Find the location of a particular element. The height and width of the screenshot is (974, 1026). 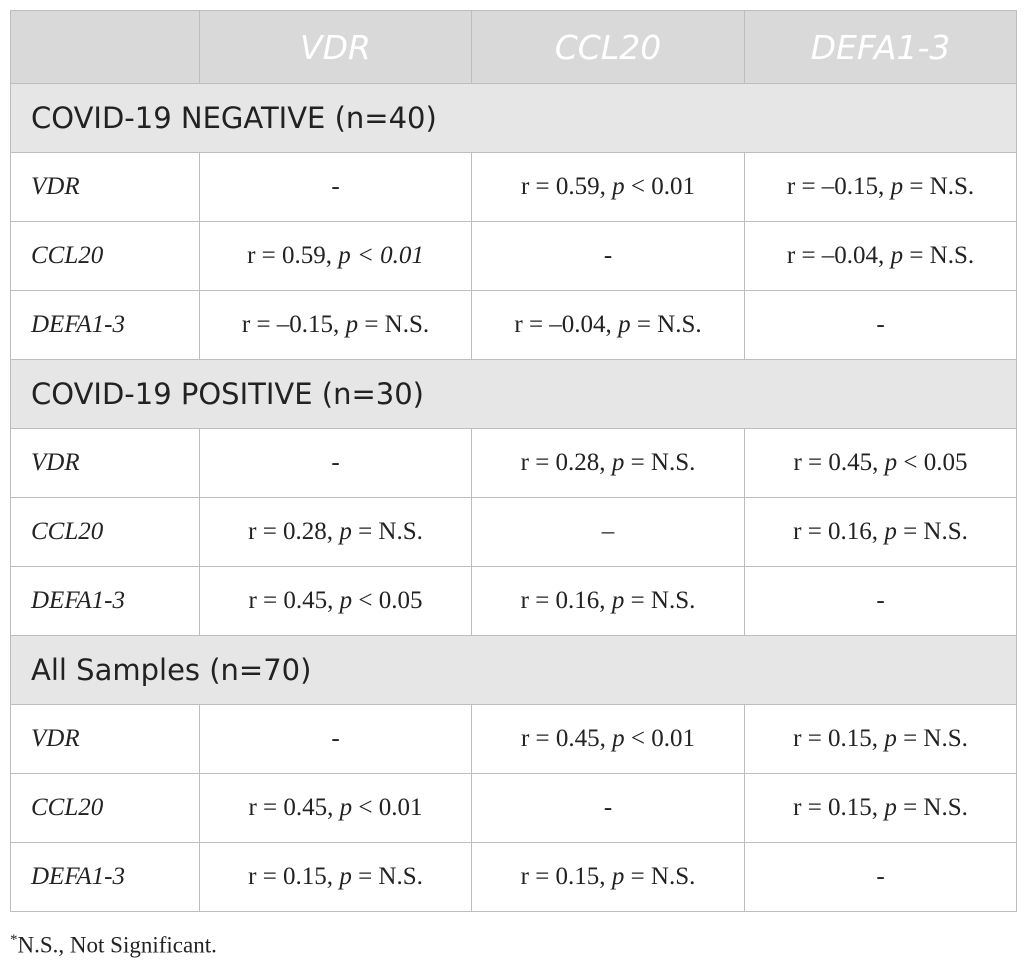

group-row: COVID-19 POSITIVE (n=30) is located at coordinates (513, 394).